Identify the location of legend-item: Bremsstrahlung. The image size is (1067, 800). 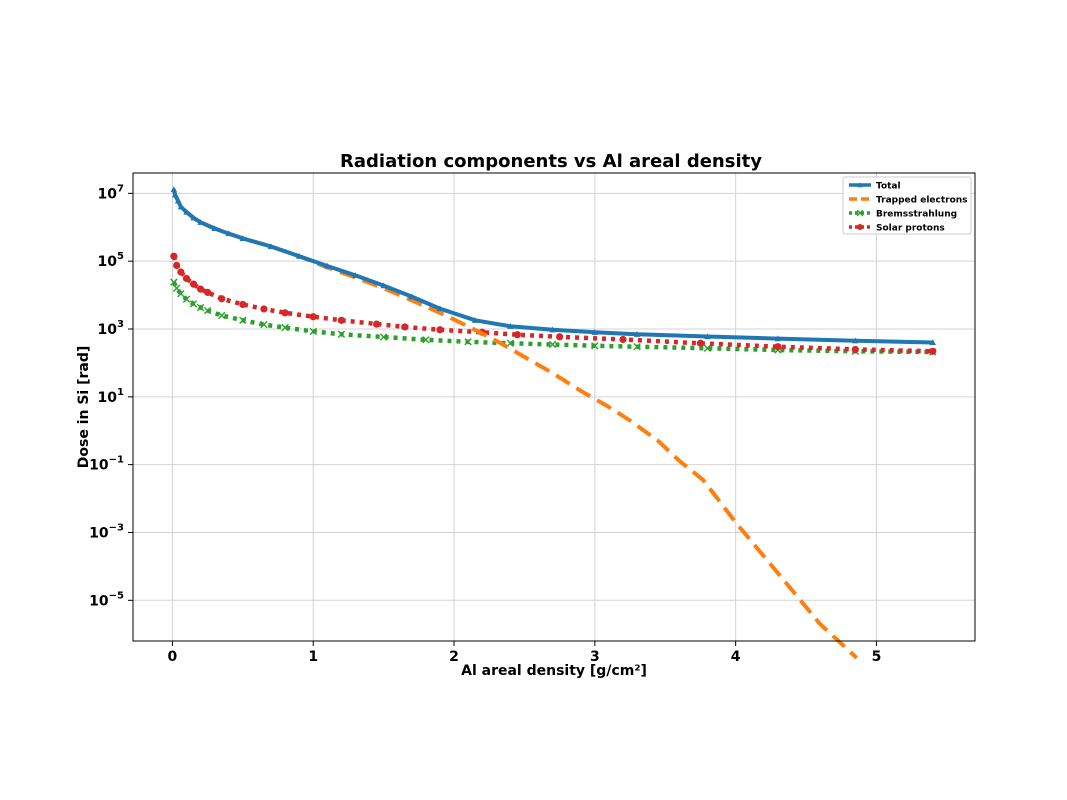
(903, 215).